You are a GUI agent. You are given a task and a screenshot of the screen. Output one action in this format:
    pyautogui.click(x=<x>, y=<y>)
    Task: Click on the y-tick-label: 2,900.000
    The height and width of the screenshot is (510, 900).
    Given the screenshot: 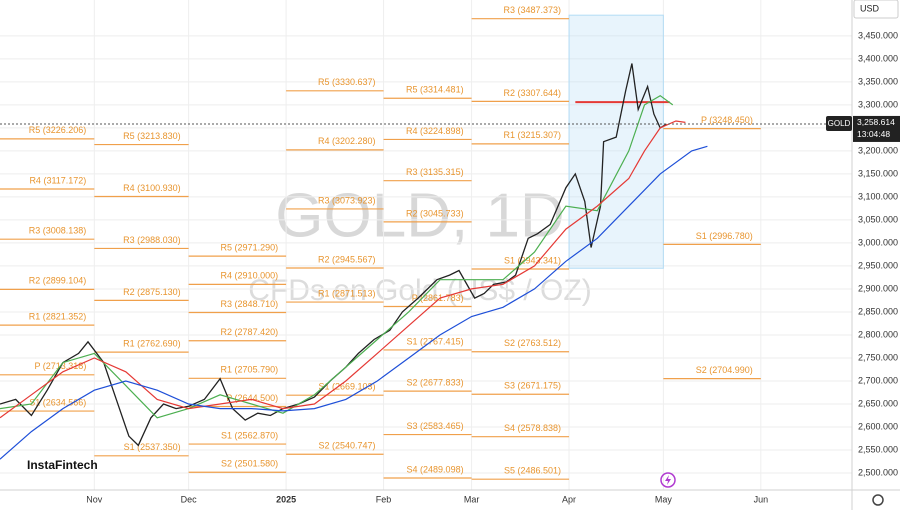 What is the action you would take?
    pyautogui.click(x=878, y=288)
    